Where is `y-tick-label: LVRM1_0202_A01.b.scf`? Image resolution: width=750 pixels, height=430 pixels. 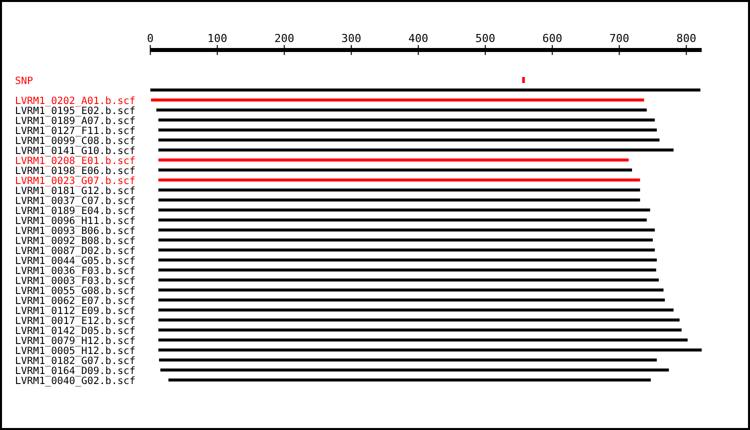
y-tick-label: LVRM1_0202_A01.b.scf is located at coordinates (75, 101).